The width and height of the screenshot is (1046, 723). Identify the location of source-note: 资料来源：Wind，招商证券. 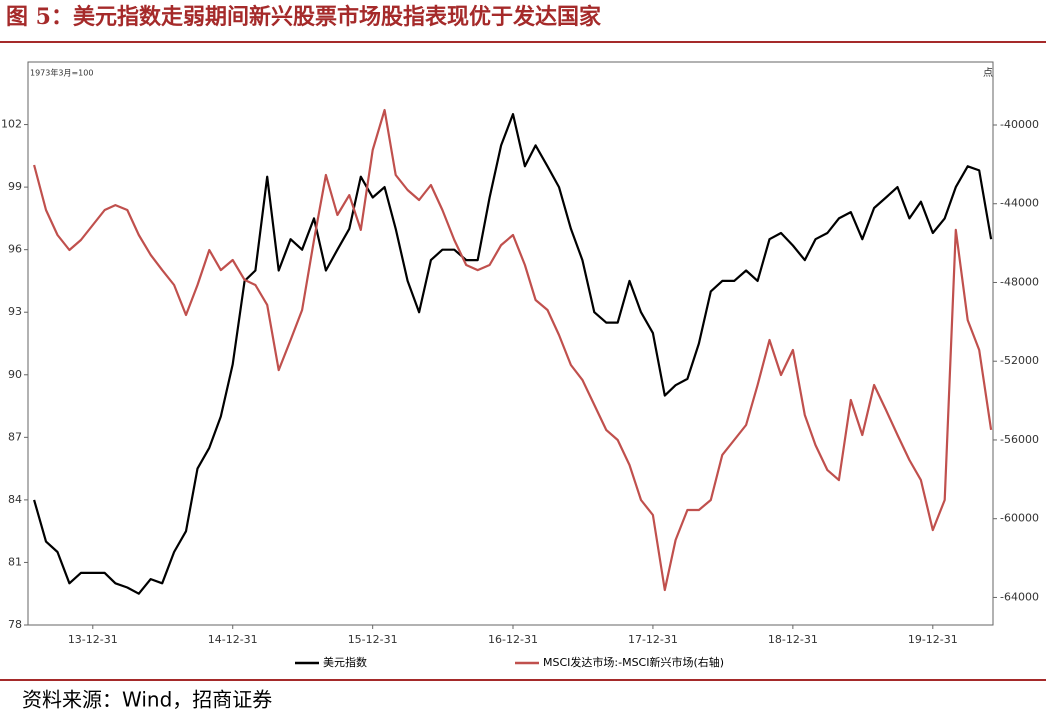
(147, 700).